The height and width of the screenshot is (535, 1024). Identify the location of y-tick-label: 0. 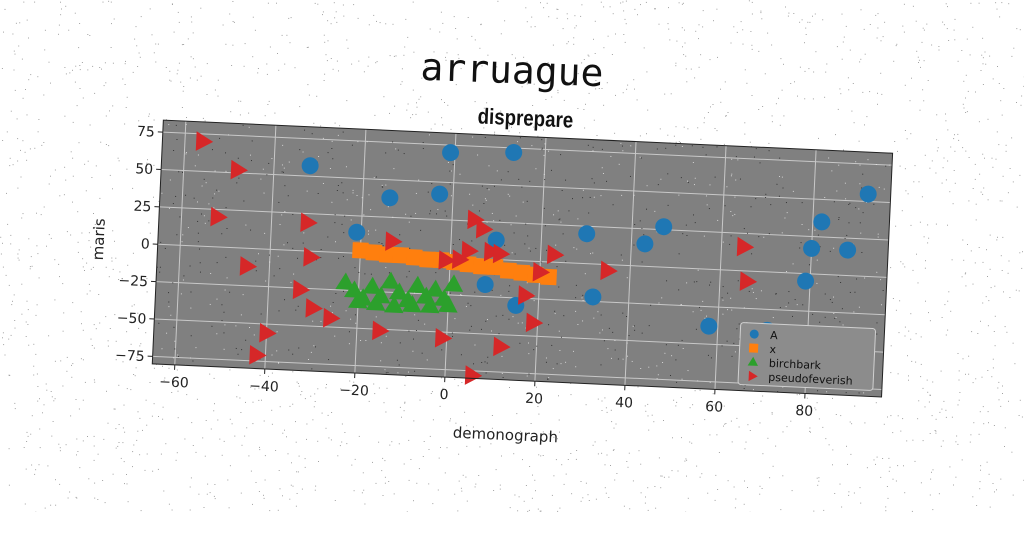
(145, 244).